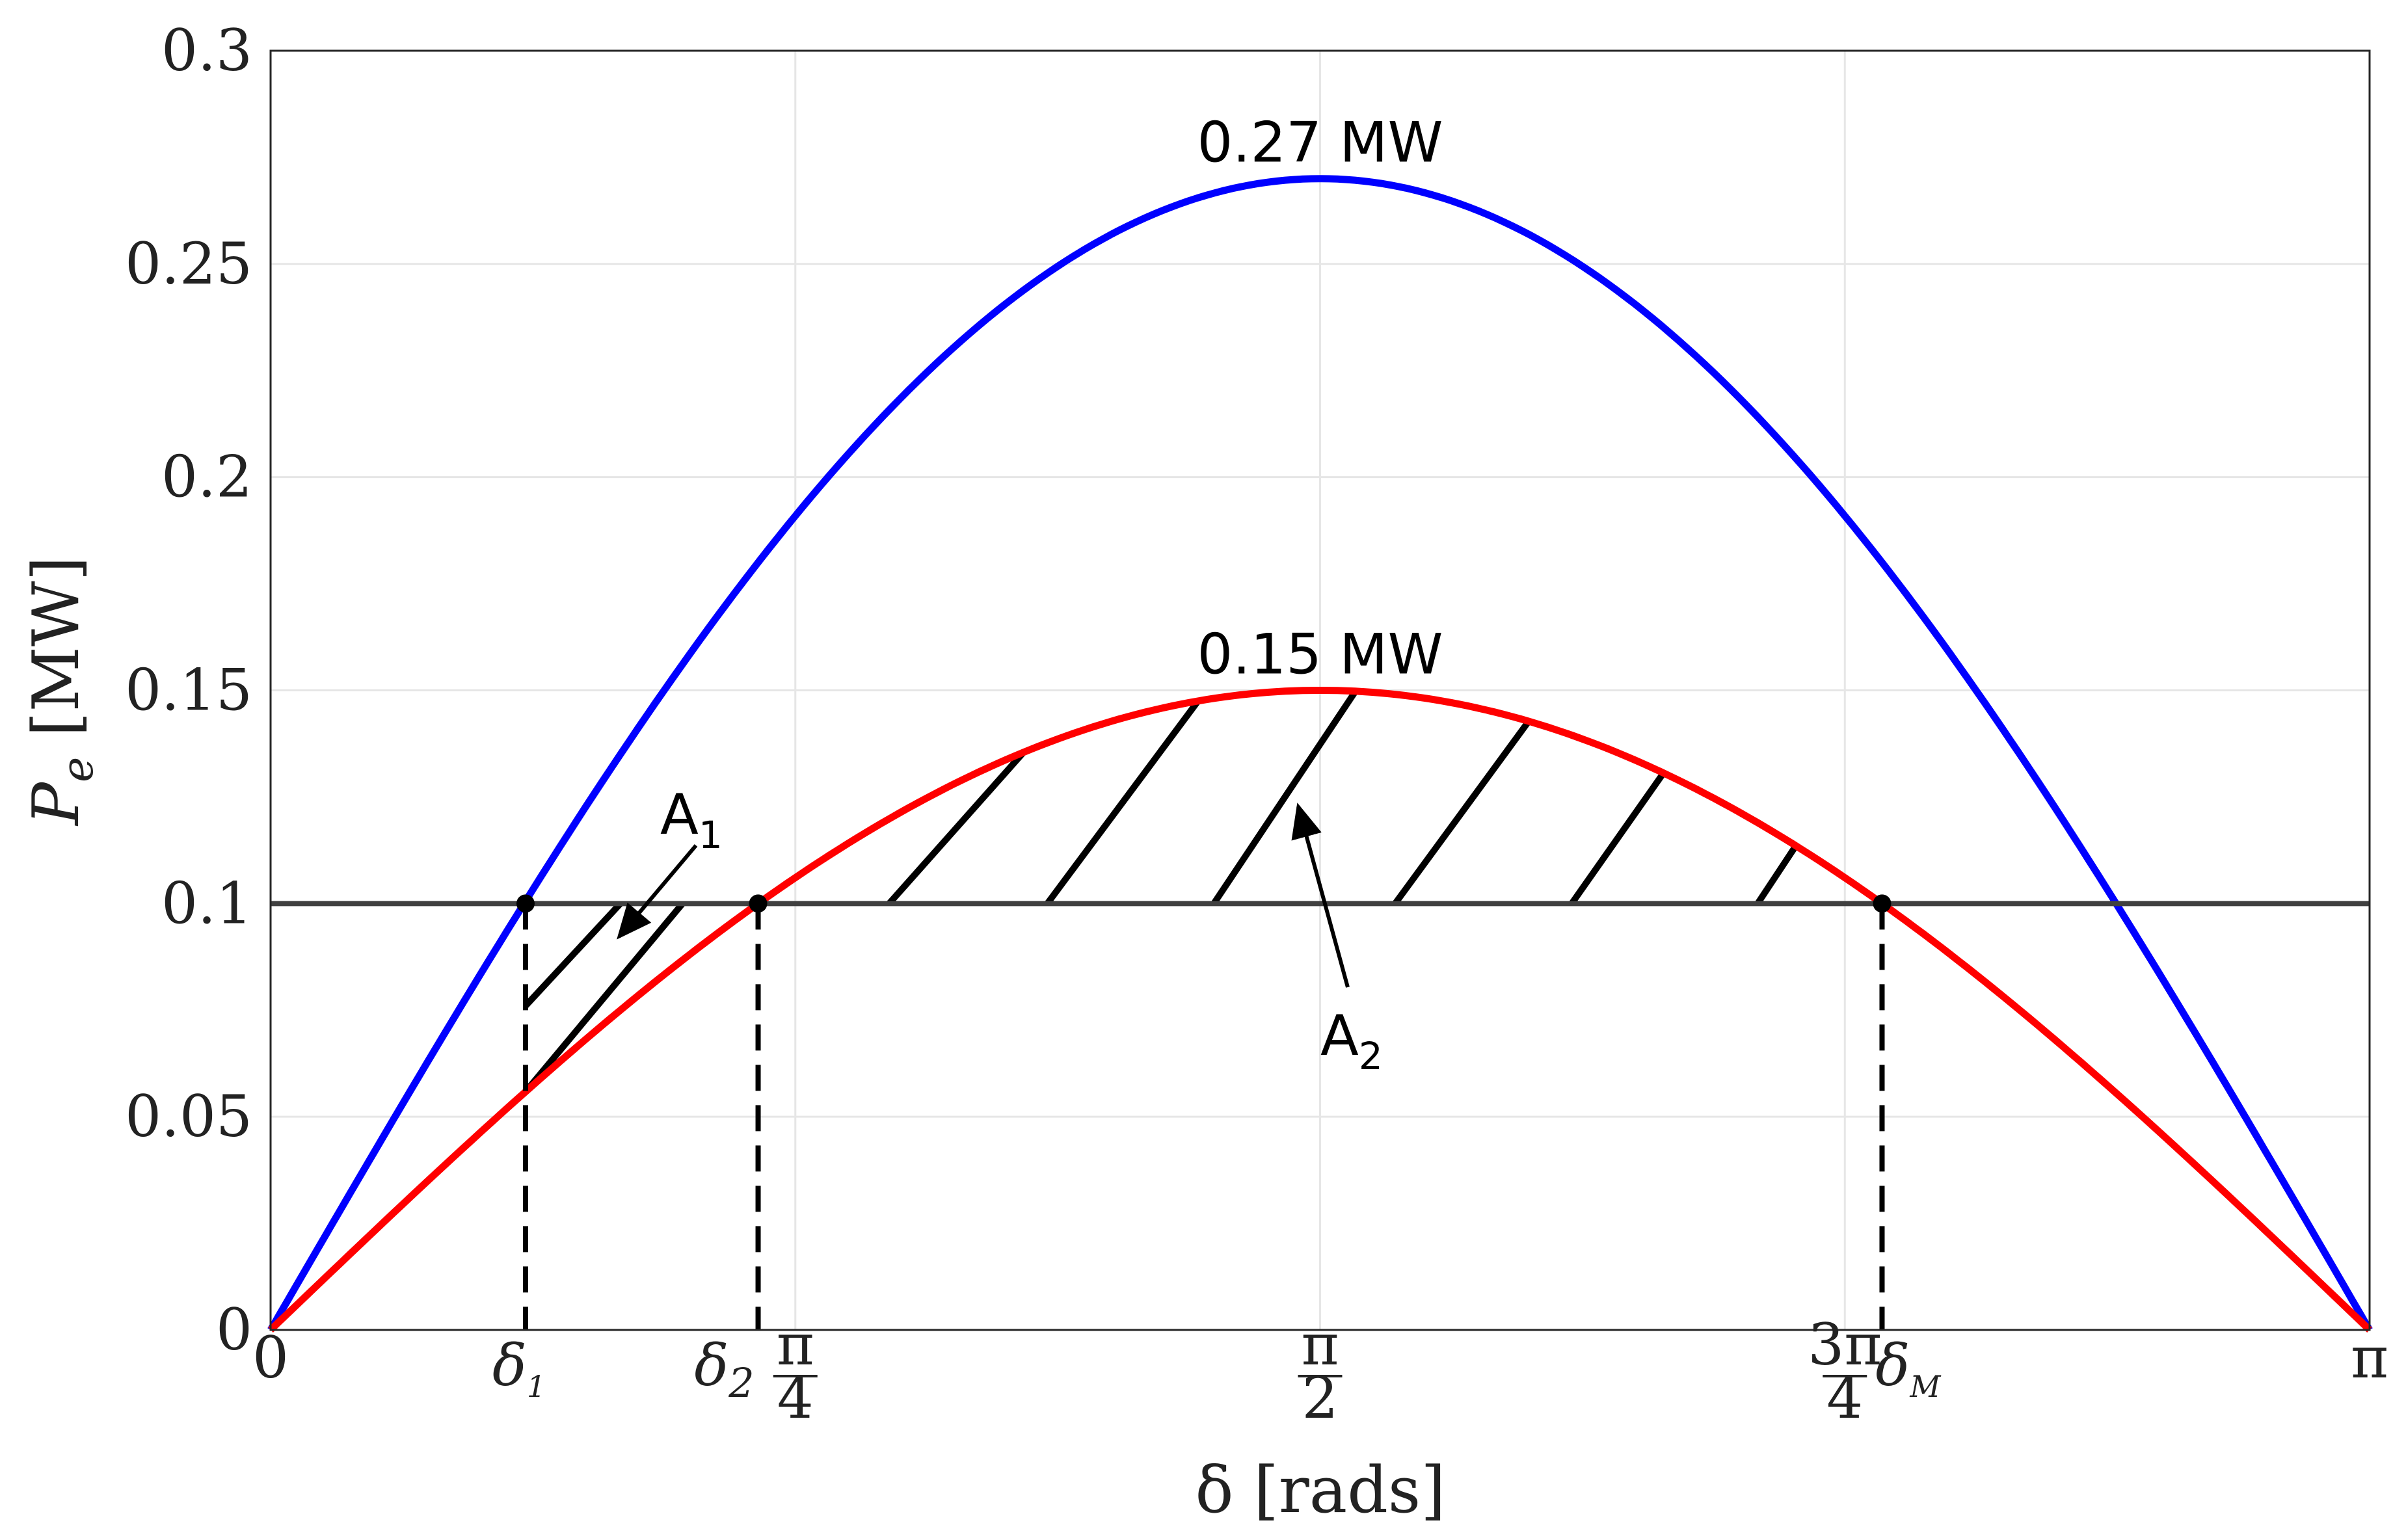 This screenshot has height=1540, width=2393. Describe the element at coordinates (1844, 1397) in the screenshot. I see `x-tick-denominator-3: 4` at that location.